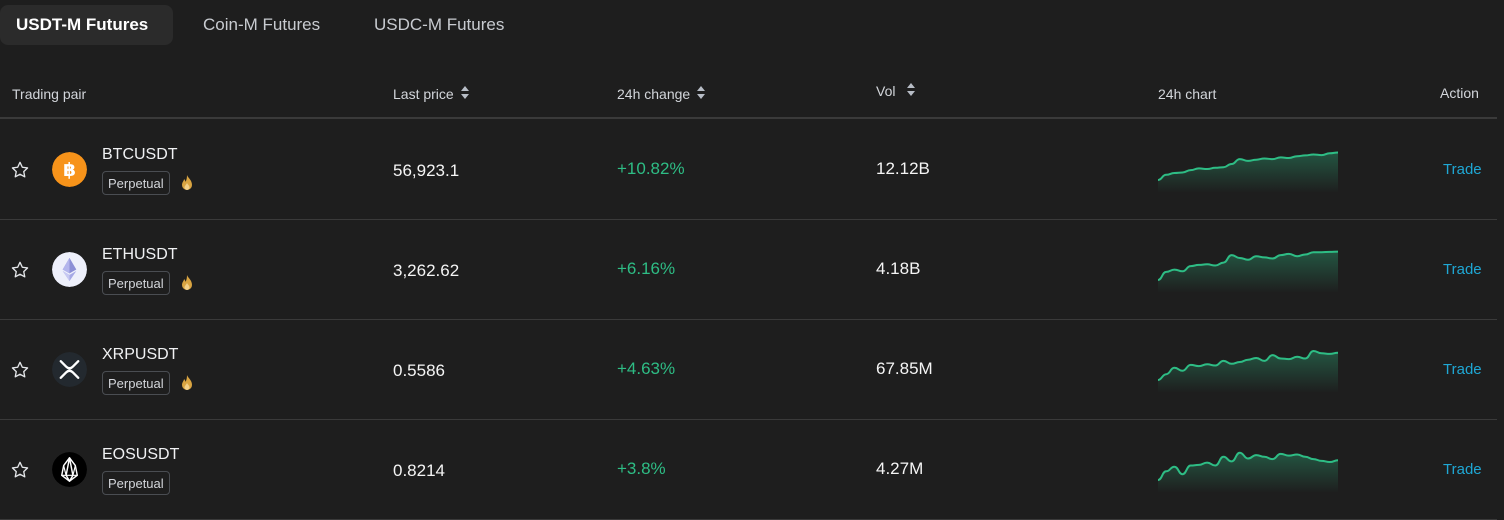  What do you see at coordinates (419, 470) in the screenshot?
I see `last-price: 0.8214` at bounding box center [419, 470].